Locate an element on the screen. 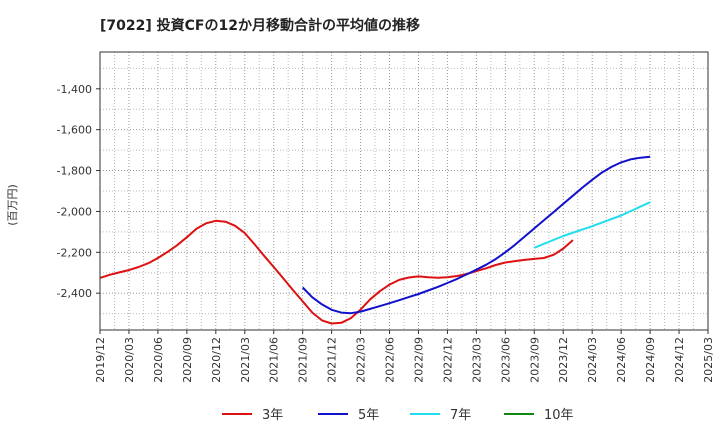 This screenshot has width=720, height=440. x-tick-label: 2021/06 is located at coordinates (274, 360).